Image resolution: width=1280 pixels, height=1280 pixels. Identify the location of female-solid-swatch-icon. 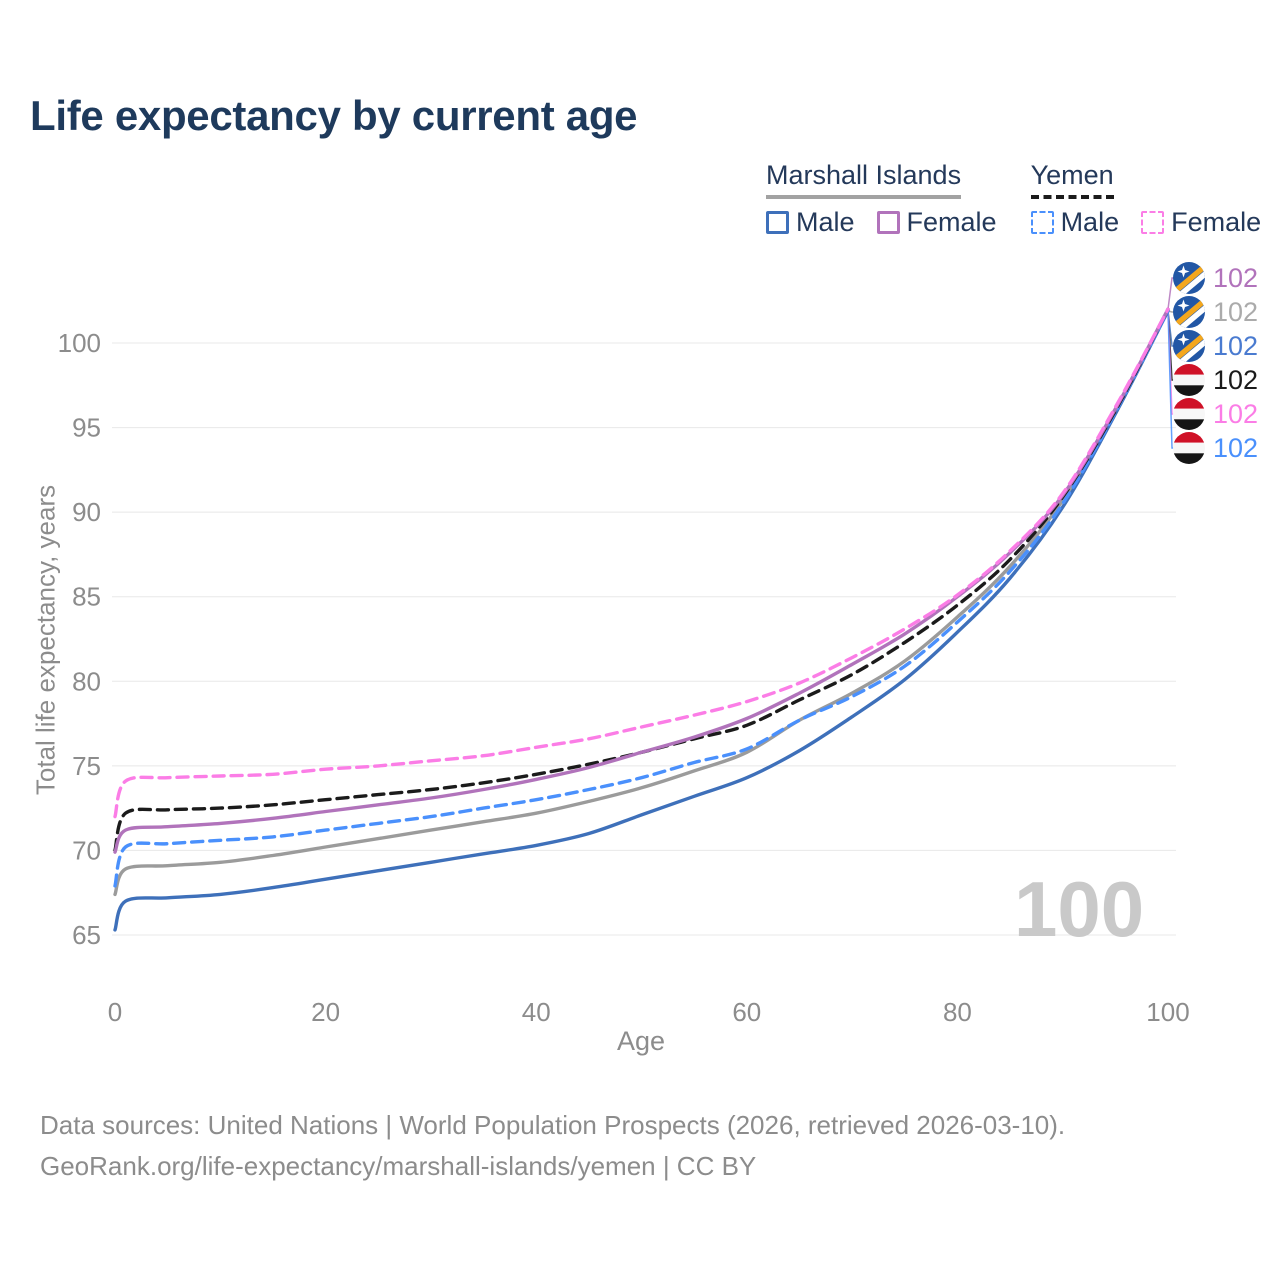
(888, 222).